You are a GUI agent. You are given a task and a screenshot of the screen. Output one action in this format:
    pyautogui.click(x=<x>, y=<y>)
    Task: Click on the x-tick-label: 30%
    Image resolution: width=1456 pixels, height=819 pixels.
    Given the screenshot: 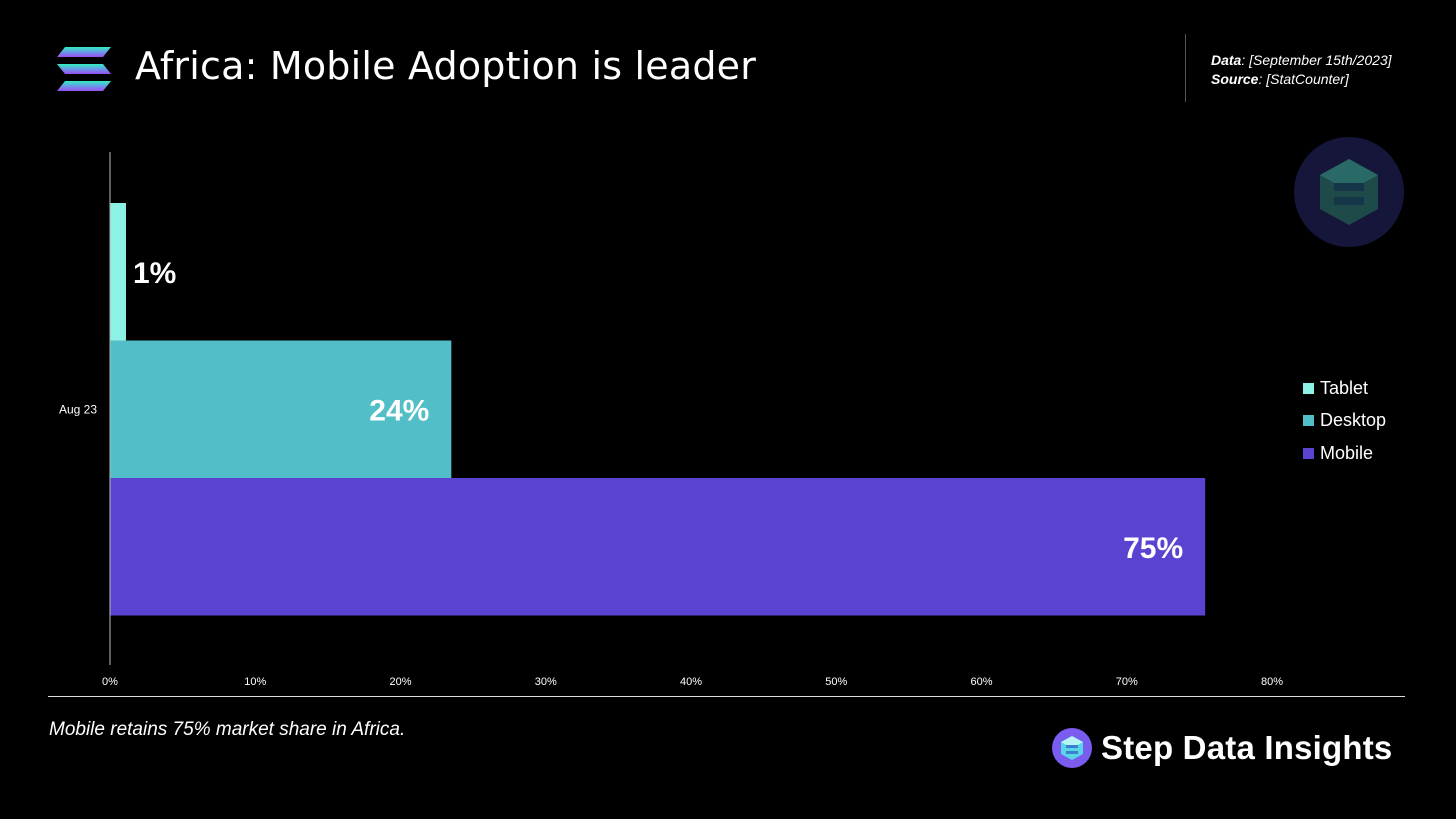 What is the action you would take?
    pyautogui.click(x=546, y=682)
    